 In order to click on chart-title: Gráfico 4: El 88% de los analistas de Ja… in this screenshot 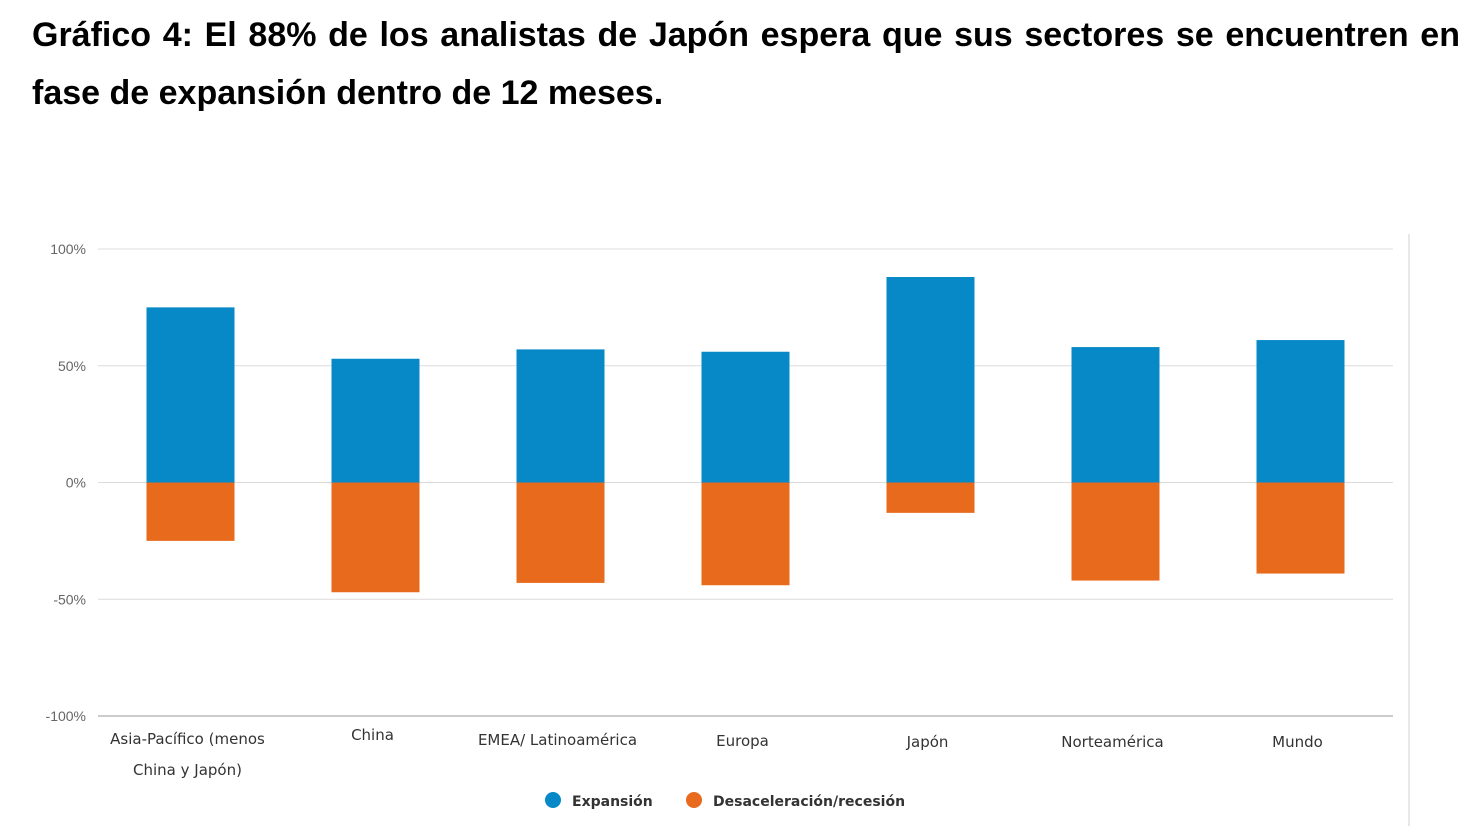, I will do `click(746, 64)`.